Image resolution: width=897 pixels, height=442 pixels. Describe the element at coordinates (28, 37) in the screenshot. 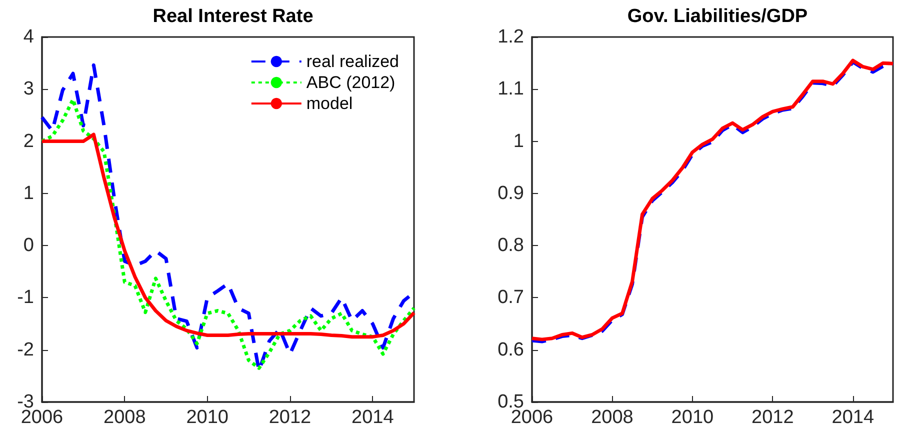

I see `y-tick-label: 4` at that location.